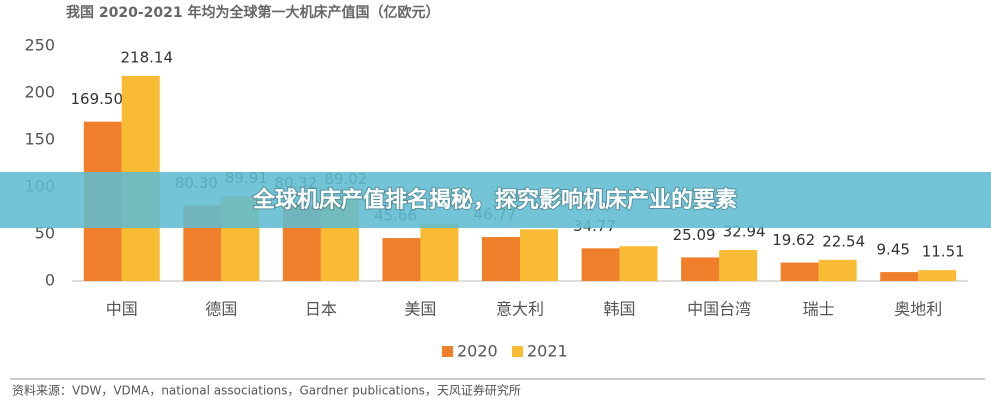  What do you see at coordinates (793, 240) in the screenshot?
I see `data-label: 19.62` at bounding box center [793, 240].